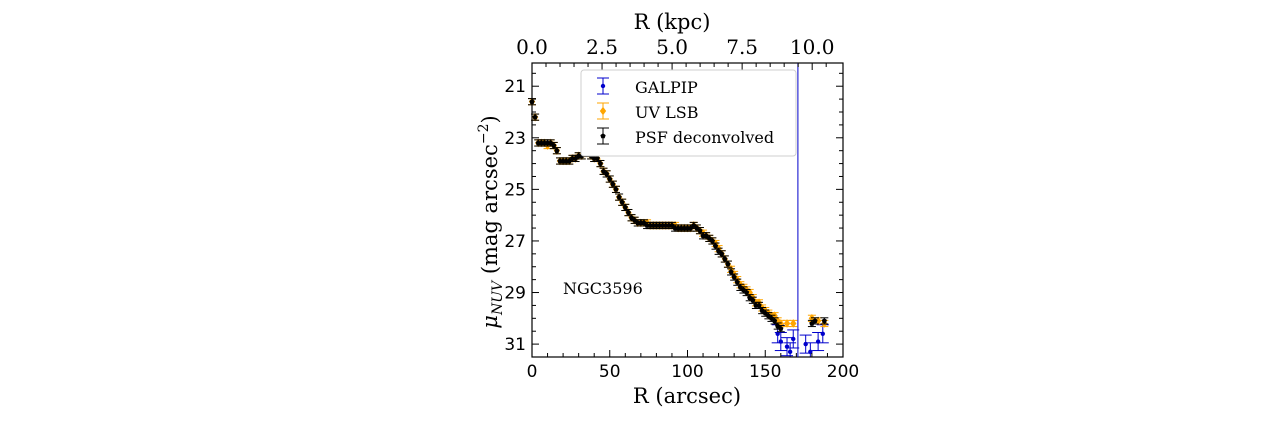 The image size is (1262, 421). What do you see at coordinates (765, 372) in the screenshot?
I see `x-tick-label: 150` at bounding box center [765, 372].